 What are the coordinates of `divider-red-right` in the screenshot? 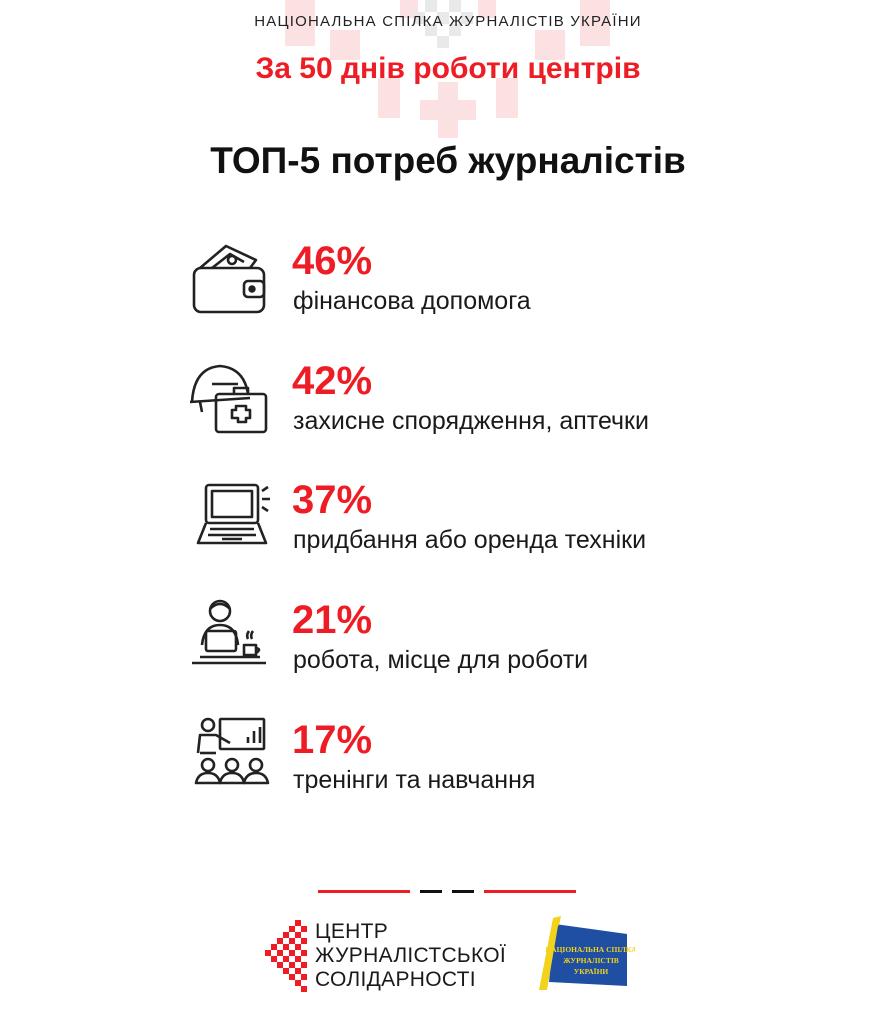 It's located at (530, 891).